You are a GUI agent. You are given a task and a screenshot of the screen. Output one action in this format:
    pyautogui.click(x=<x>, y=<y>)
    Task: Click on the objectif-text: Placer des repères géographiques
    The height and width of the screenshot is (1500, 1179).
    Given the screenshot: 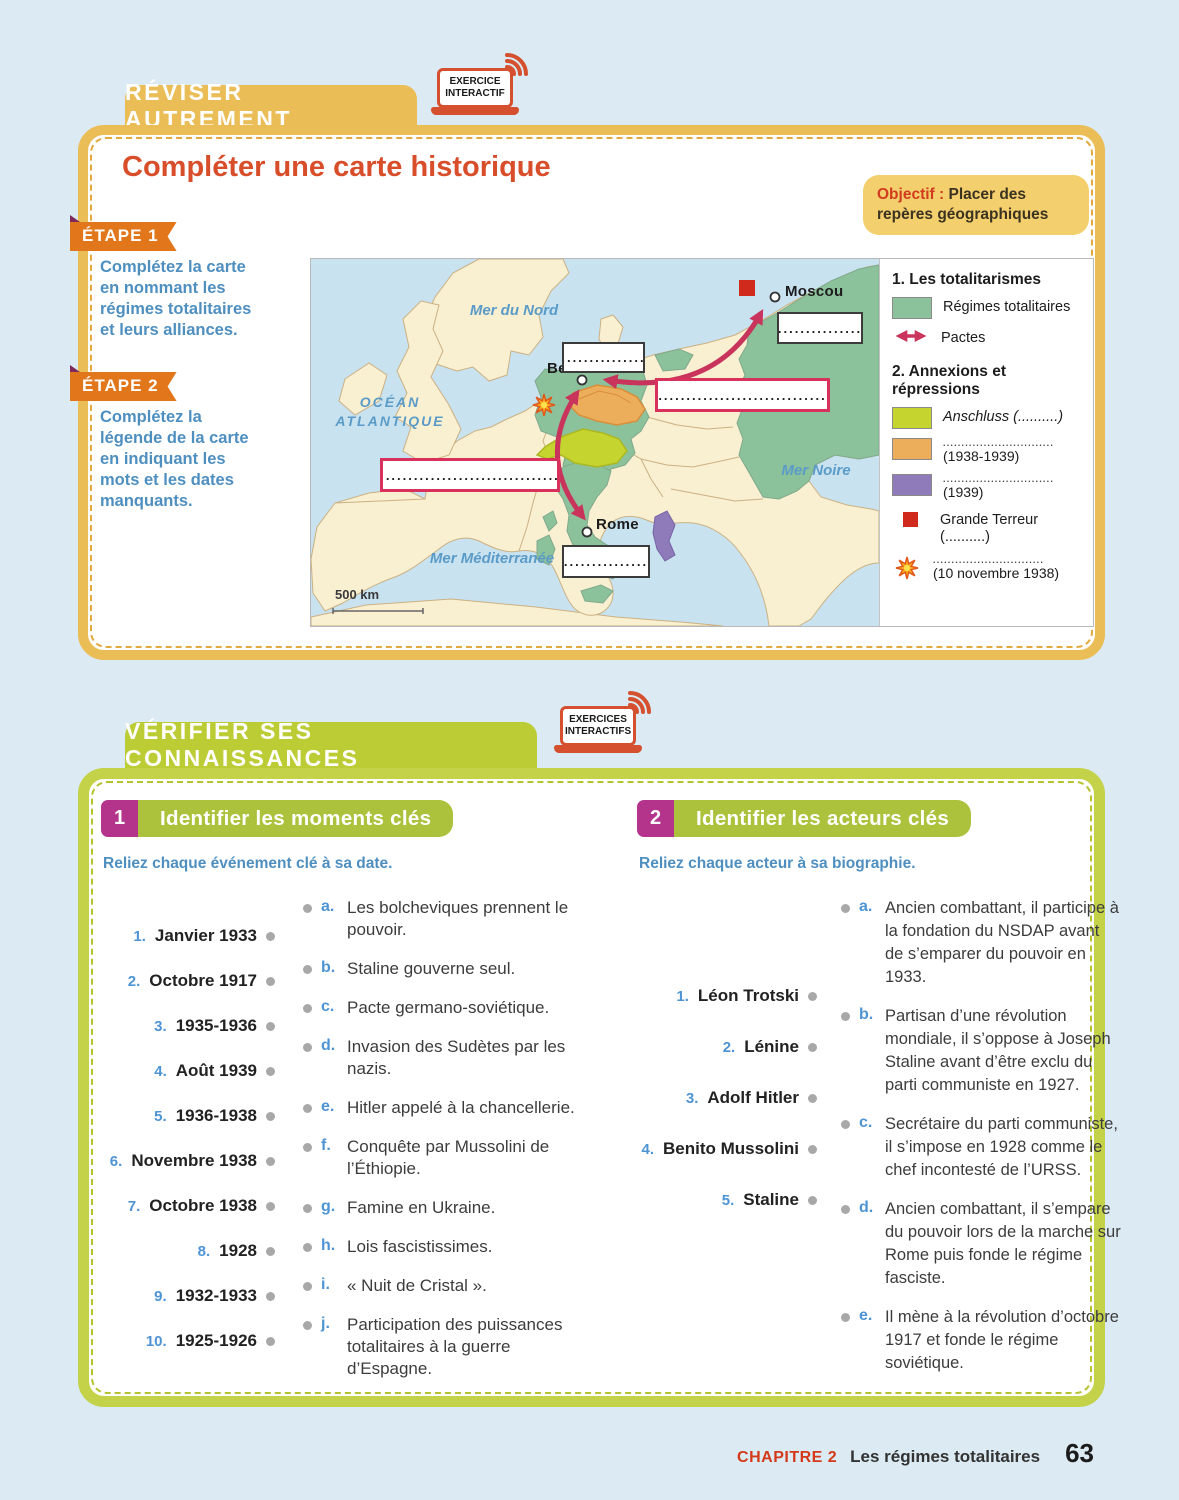 What is the action you would take?
    pyautogui.click(x=963, y=204)
    